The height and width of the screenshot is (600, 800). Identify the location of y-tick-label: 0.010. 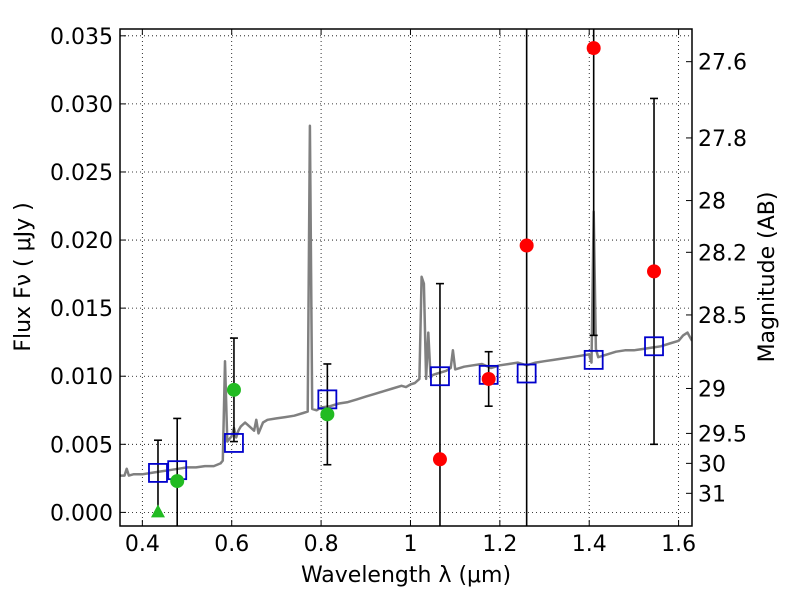
(81, 377).